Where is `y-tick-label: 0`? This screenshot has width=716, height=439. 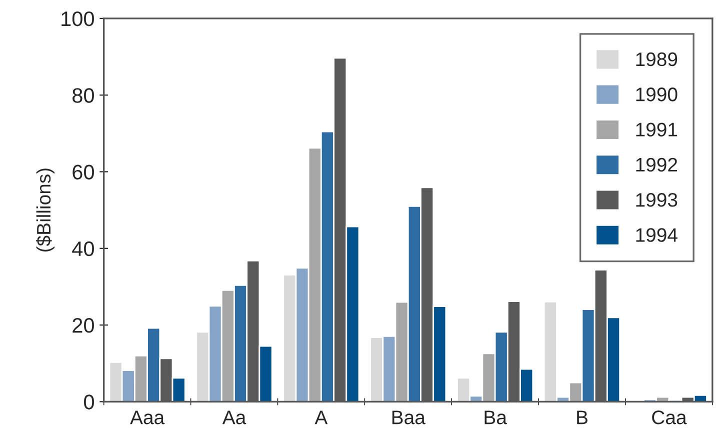 y-tick-label: 0 is located at coordinates (89, 402).